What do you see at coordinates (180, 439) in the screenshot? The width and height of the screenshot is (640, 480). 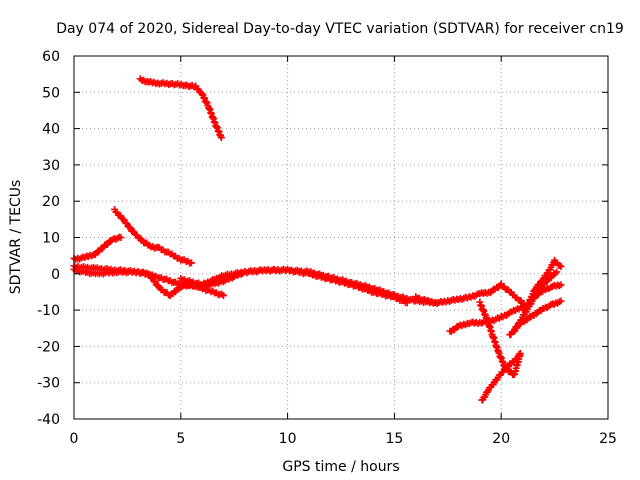 I see `x-tick-label: 5` at bounding box center [180, 439].